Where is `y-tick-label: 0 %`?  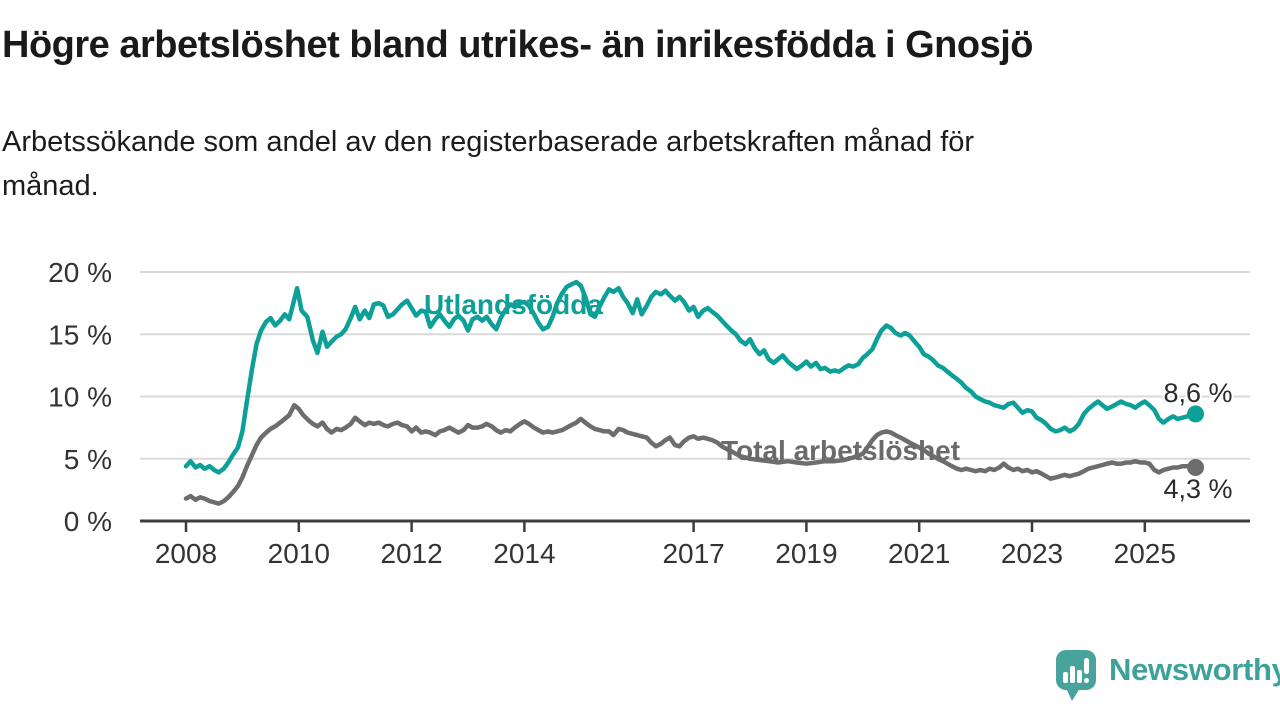 y-tick-label: 0 % is located at coordinates (88, 521).